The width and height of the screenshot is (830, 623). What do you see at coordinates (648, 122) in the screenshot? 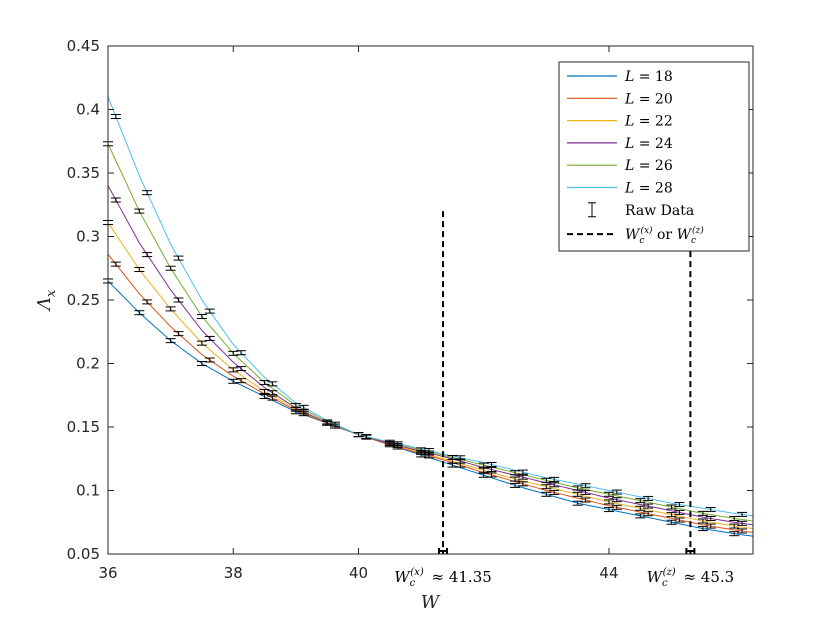
I see `legend-label-L22: L = 22` at bounding box center [648, 122].